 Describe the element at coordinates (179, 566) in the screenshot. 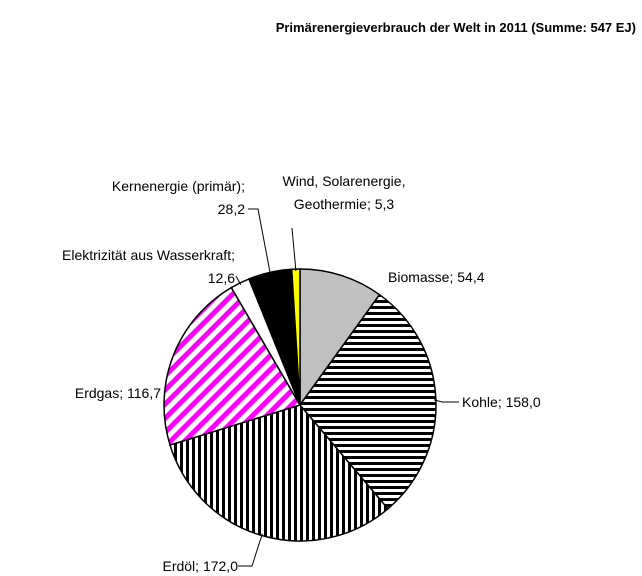

I see `category: Erdöl` at that location.